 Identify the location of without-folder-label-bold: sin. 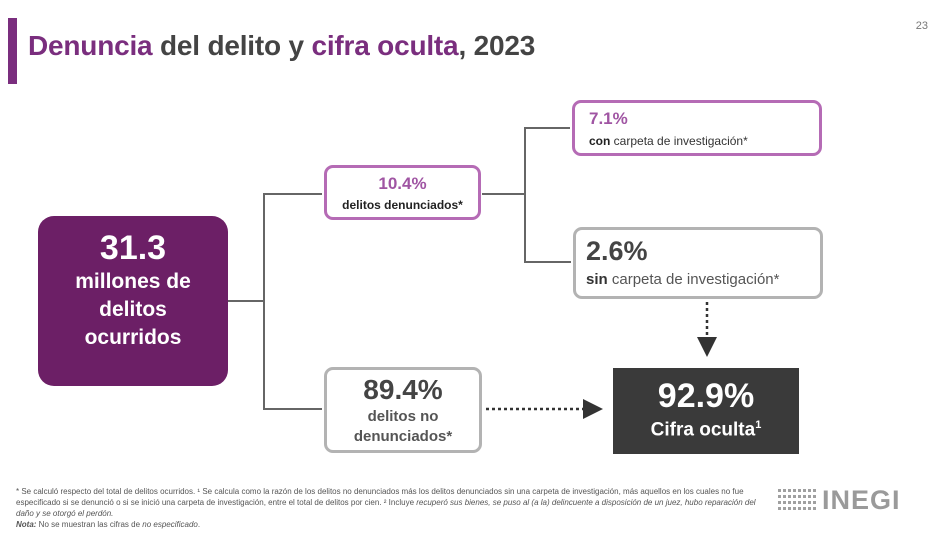
(597, 279).